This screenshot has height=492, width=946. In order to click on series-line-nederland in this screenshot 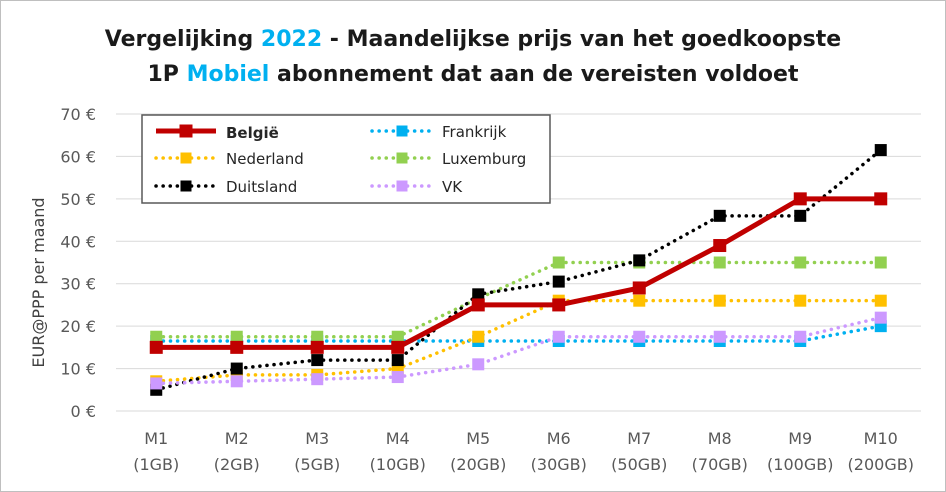, I will do `click(518, 341)`.